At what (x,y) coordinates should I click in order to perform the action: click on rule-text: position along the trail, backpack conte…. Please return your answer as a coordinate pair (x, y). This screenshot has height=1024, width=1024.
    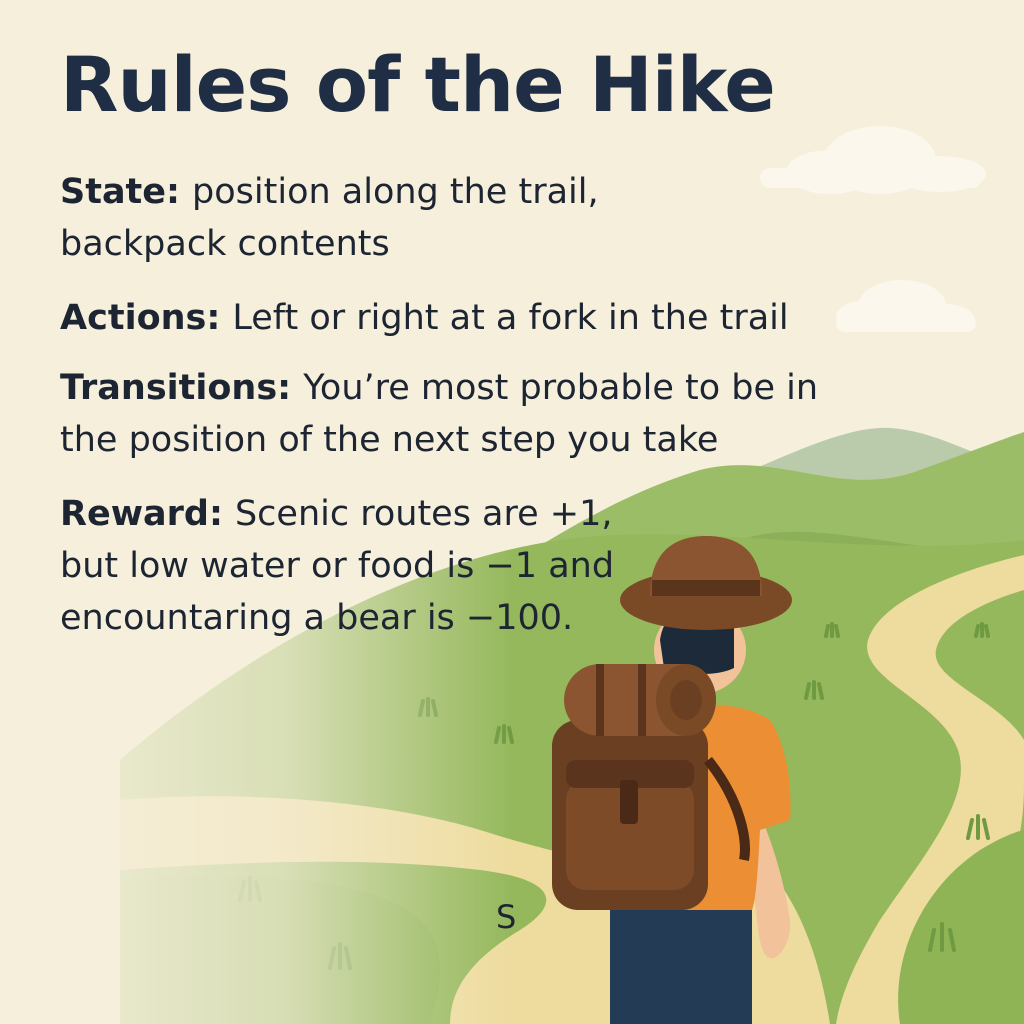
    Looking at the image, I should click on (329, 218).